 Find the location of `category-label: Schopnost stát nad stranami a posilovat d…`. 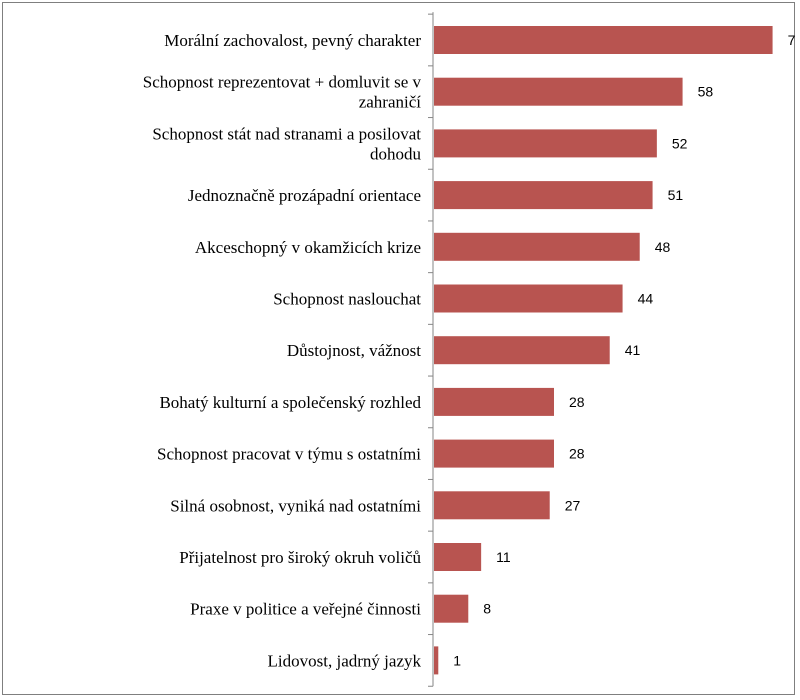

category-label: Schopnost stát nad stranami a posilovat d… is located at coordinates (286, 143).